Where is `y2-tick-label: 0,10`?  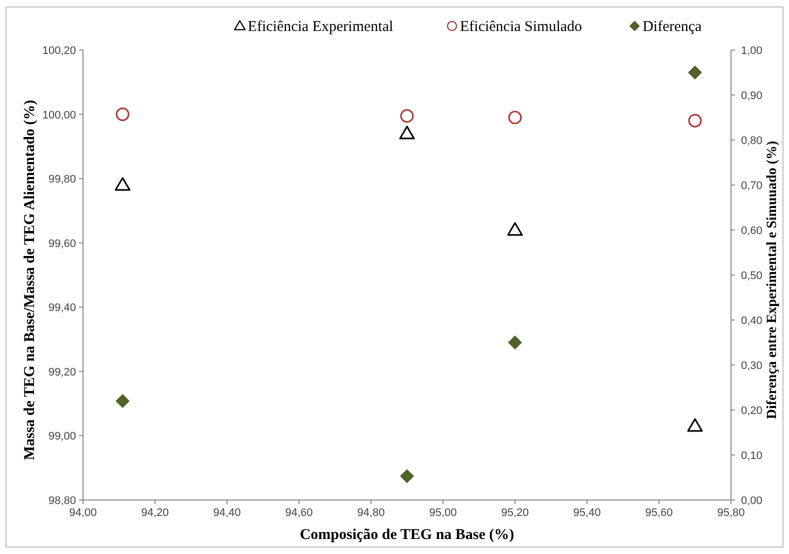
y2-tick-label: 0,10 is located at coordinates (751, 456).